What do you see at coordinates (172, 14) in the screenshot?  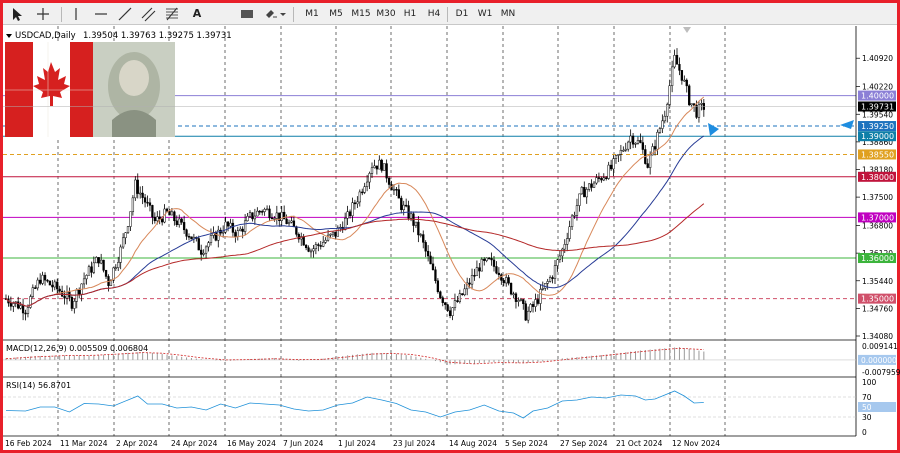 I see `fibonacci-icon` at bounding box center [172, 14].